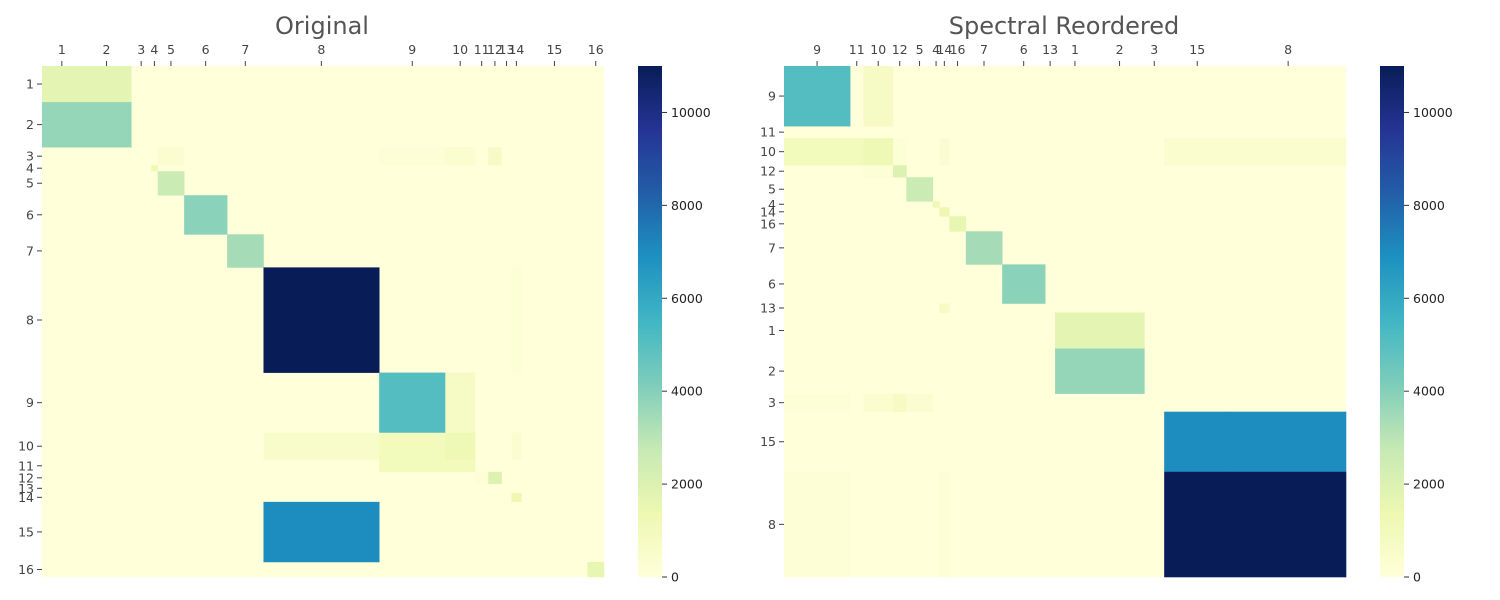  What do you see at coordinates (1433, 112) in the screenshot?
I see `colorbar-tick-label-10000: 10000` at bounding box center [1433, 112].